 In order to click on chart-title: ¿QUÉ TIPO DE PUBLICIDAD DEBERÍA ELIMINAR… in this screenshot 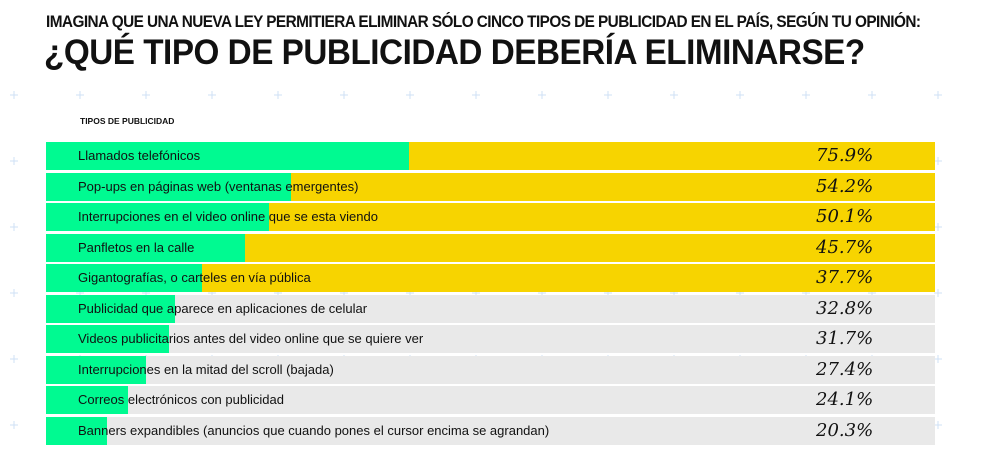, I will do `click(454, 52)`.